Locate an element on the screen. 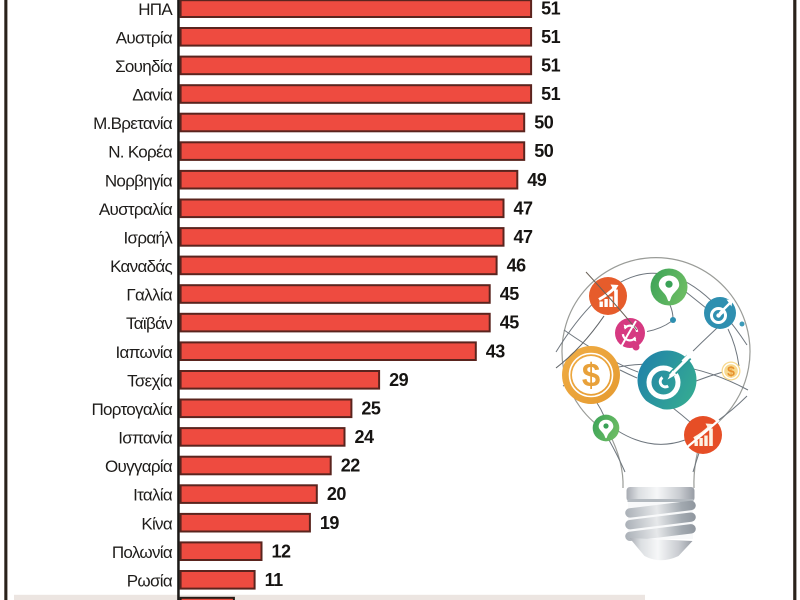 This screenshot has width=800, height=600. svg-text: 46 is located at coordinates (517, 266).